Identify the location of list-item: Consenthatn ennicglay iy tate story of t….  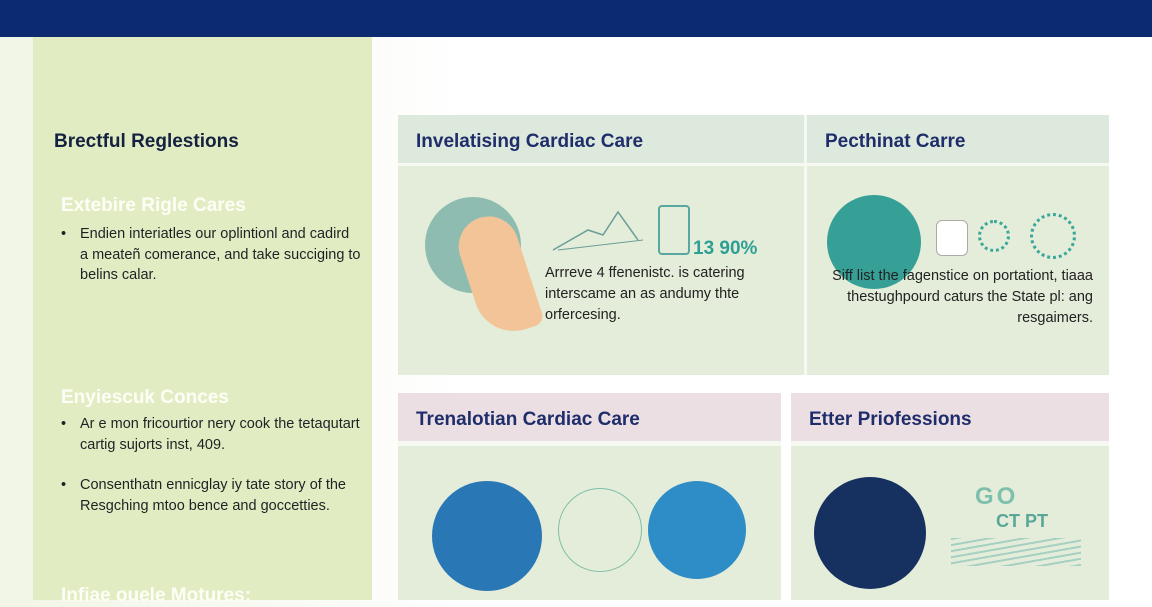
(211, 495).